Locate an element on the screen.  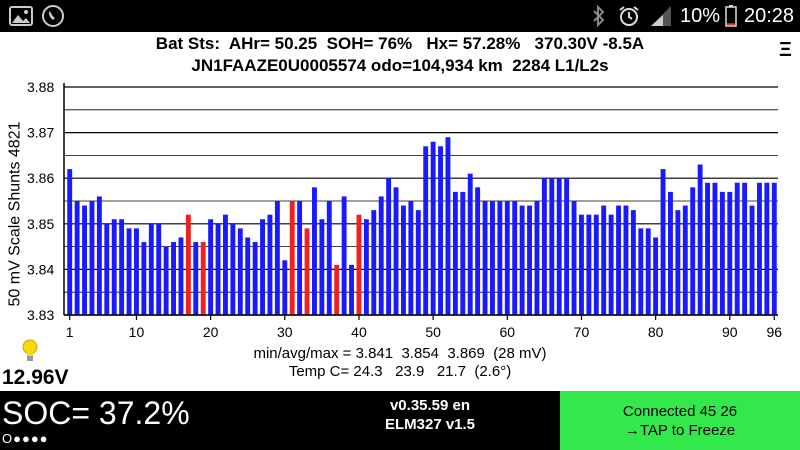
freeze-hint: →TAP to Freeze is located at coordinates (680, 430).